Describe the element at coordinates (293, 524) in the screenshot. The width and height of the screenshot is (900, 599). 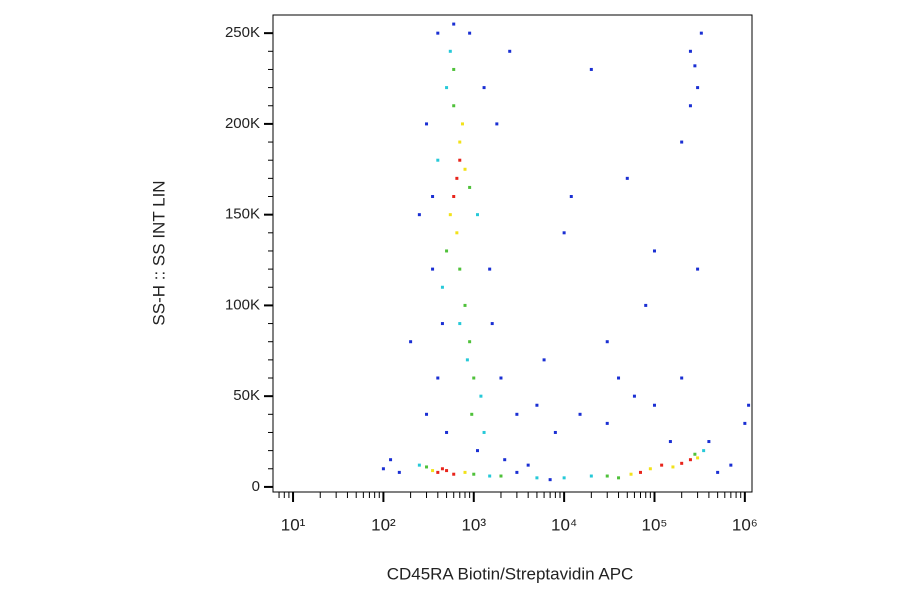
I see `x-tick-label: 10¹` at that location.